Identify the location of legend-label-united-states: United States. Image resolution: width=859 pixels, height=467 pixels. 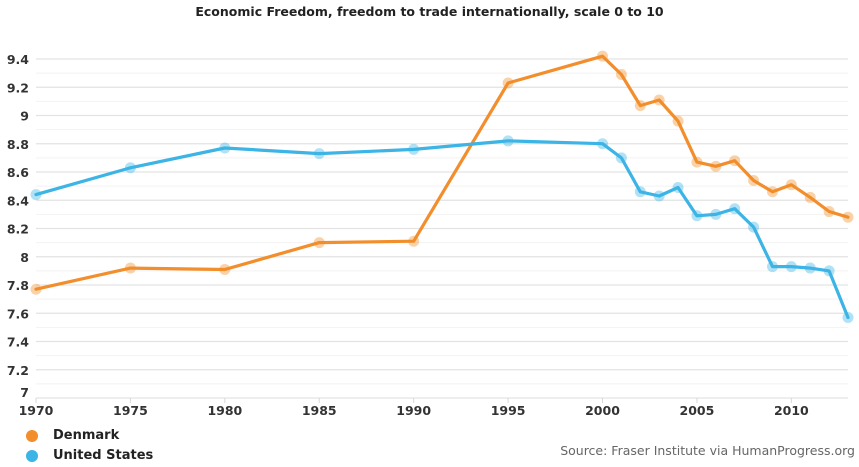
(103, 455).